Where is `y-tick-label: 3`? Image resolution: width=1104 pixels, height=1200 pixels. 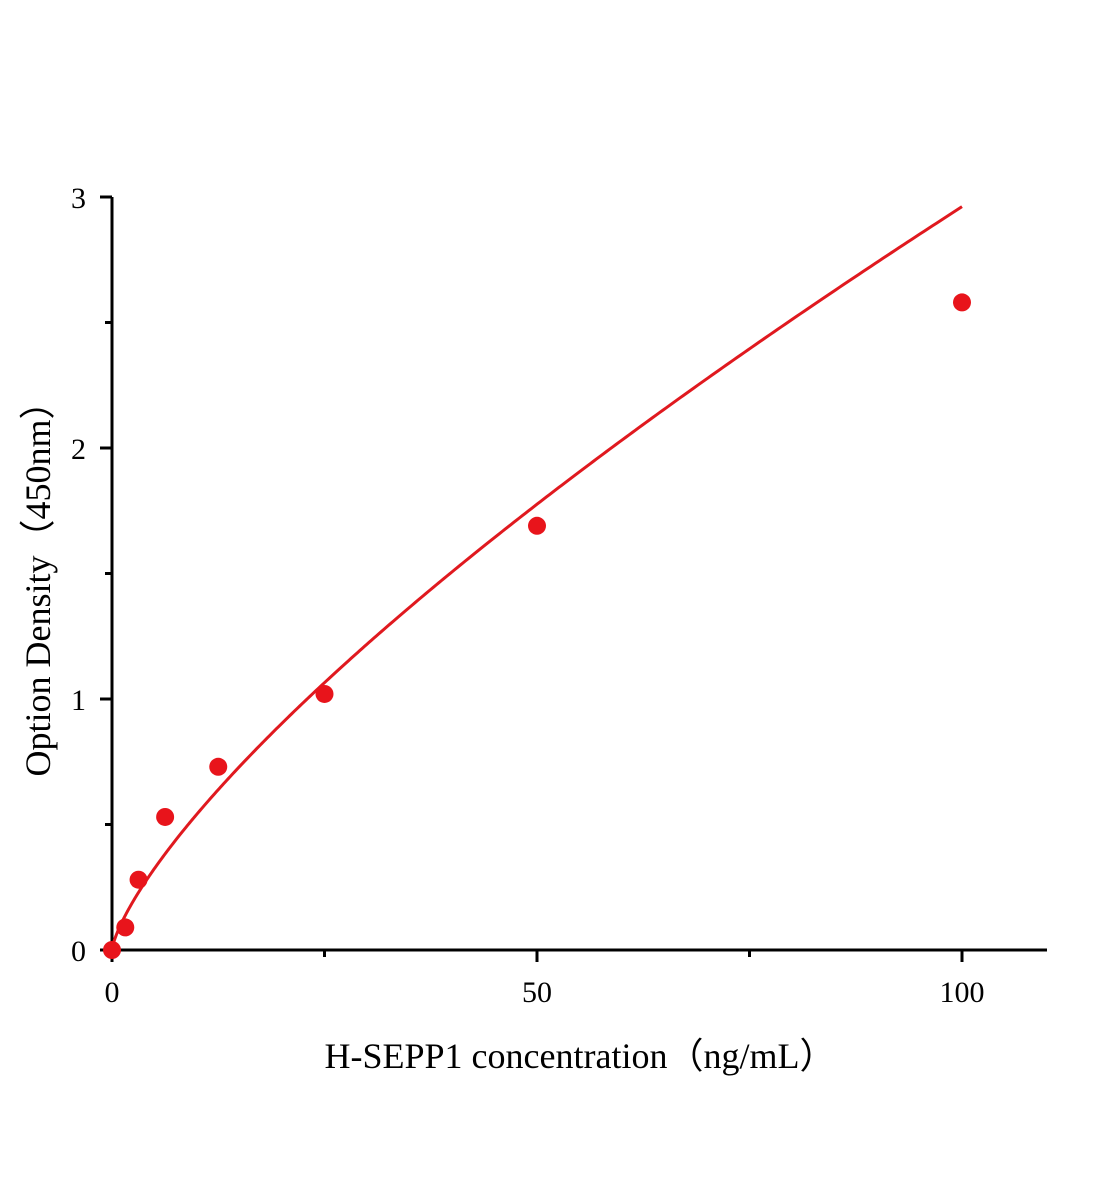 y-tick-label: 3 is located at coordinates (78, 198).